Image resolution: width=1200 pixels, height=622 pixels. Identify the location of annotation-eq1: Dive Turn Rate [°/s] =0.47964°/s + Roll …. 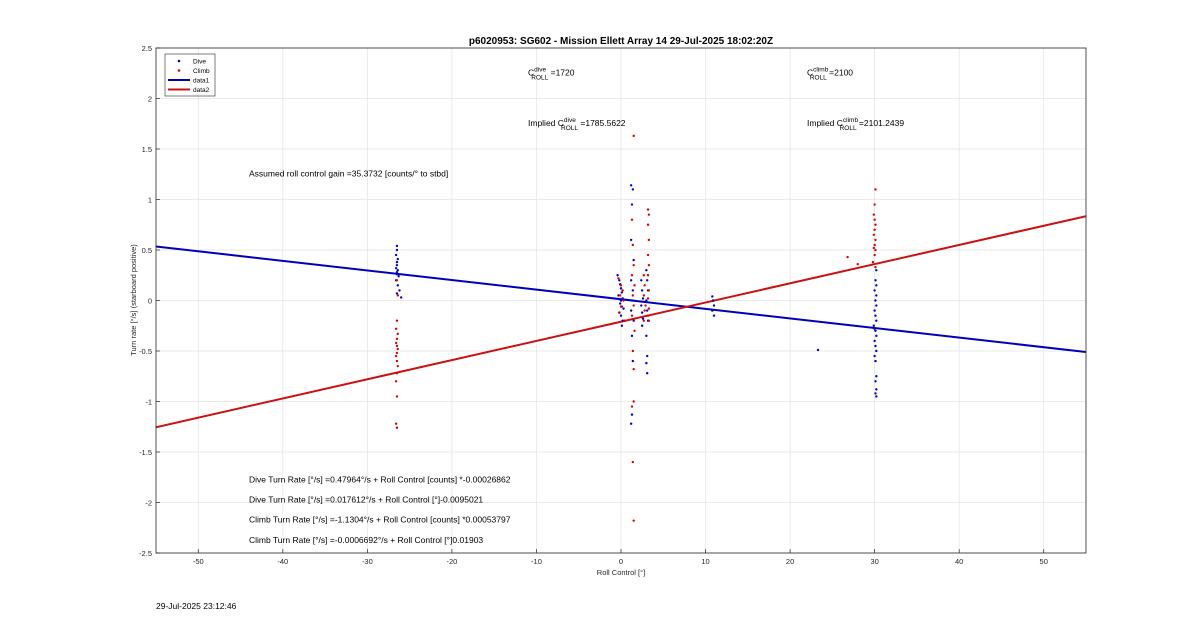
(380, 479).